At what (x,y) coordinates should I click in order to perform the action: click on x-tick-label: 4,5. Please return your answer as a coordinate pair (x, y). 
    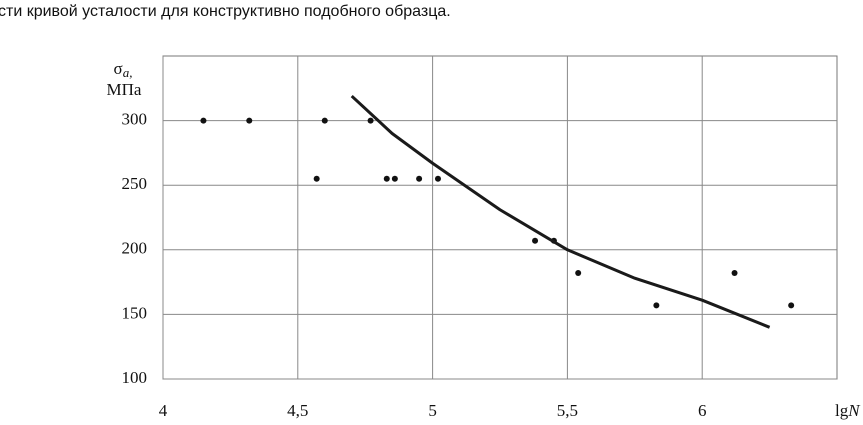
    Looking at the image, I should click on (297, 410).